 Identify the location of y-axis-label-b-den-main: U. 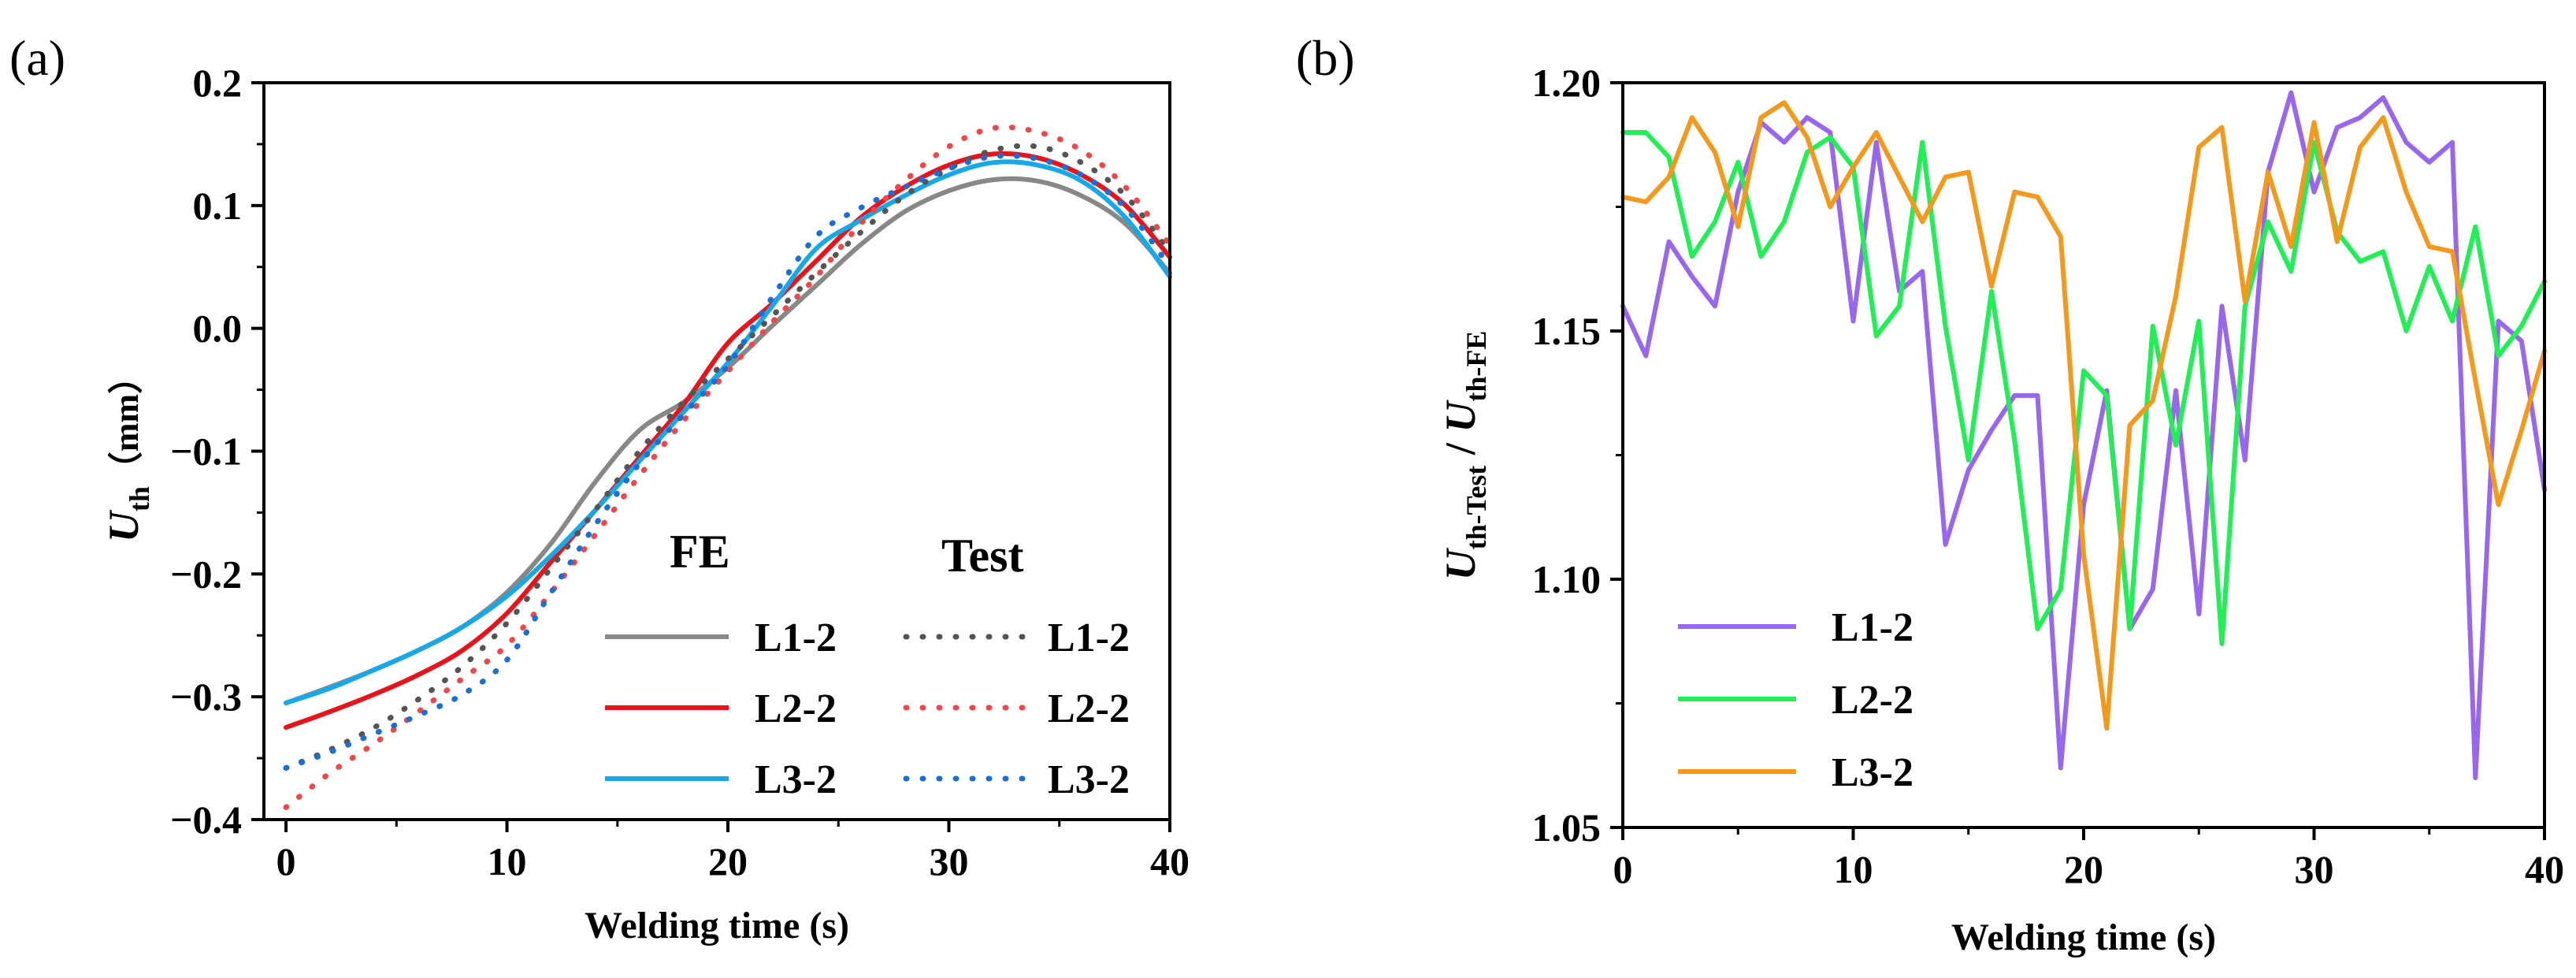
(1460, 417).